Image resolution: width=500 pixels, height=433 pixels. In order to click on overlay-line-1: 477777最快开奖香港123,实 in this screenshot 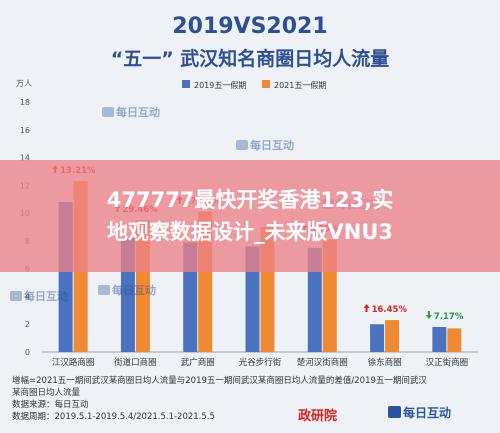, I will do `click(250, 200)`.